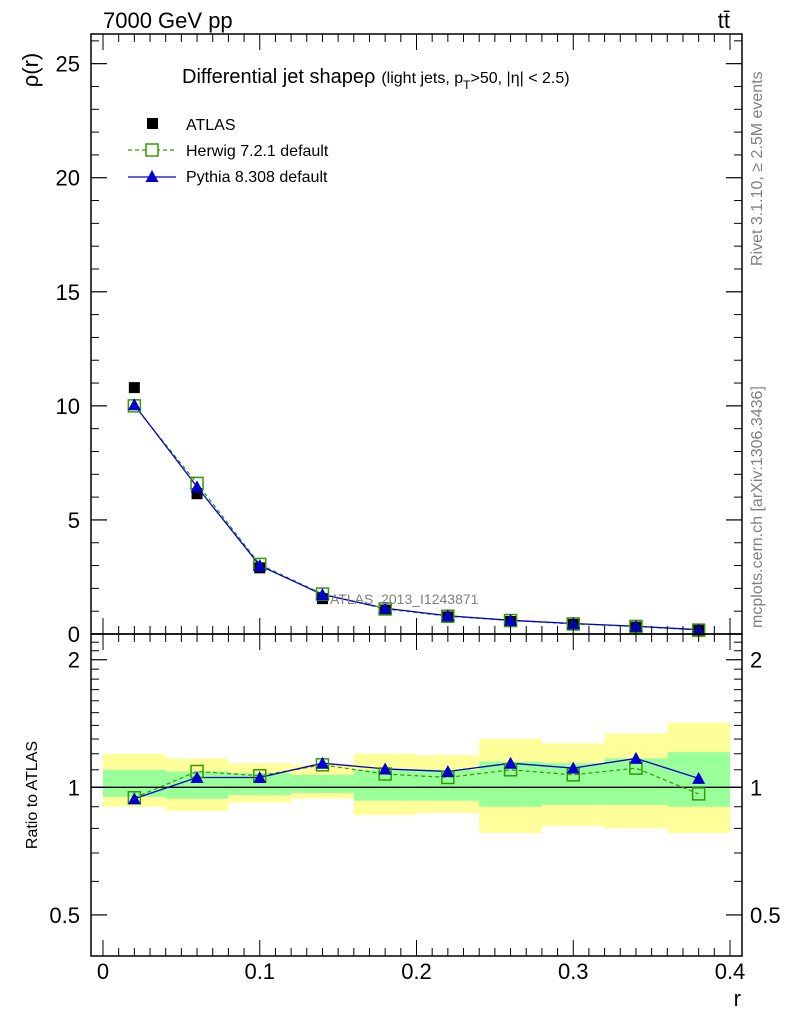  I want to click on ratio-ytick-label-left: 0.5, so click(64, 915).